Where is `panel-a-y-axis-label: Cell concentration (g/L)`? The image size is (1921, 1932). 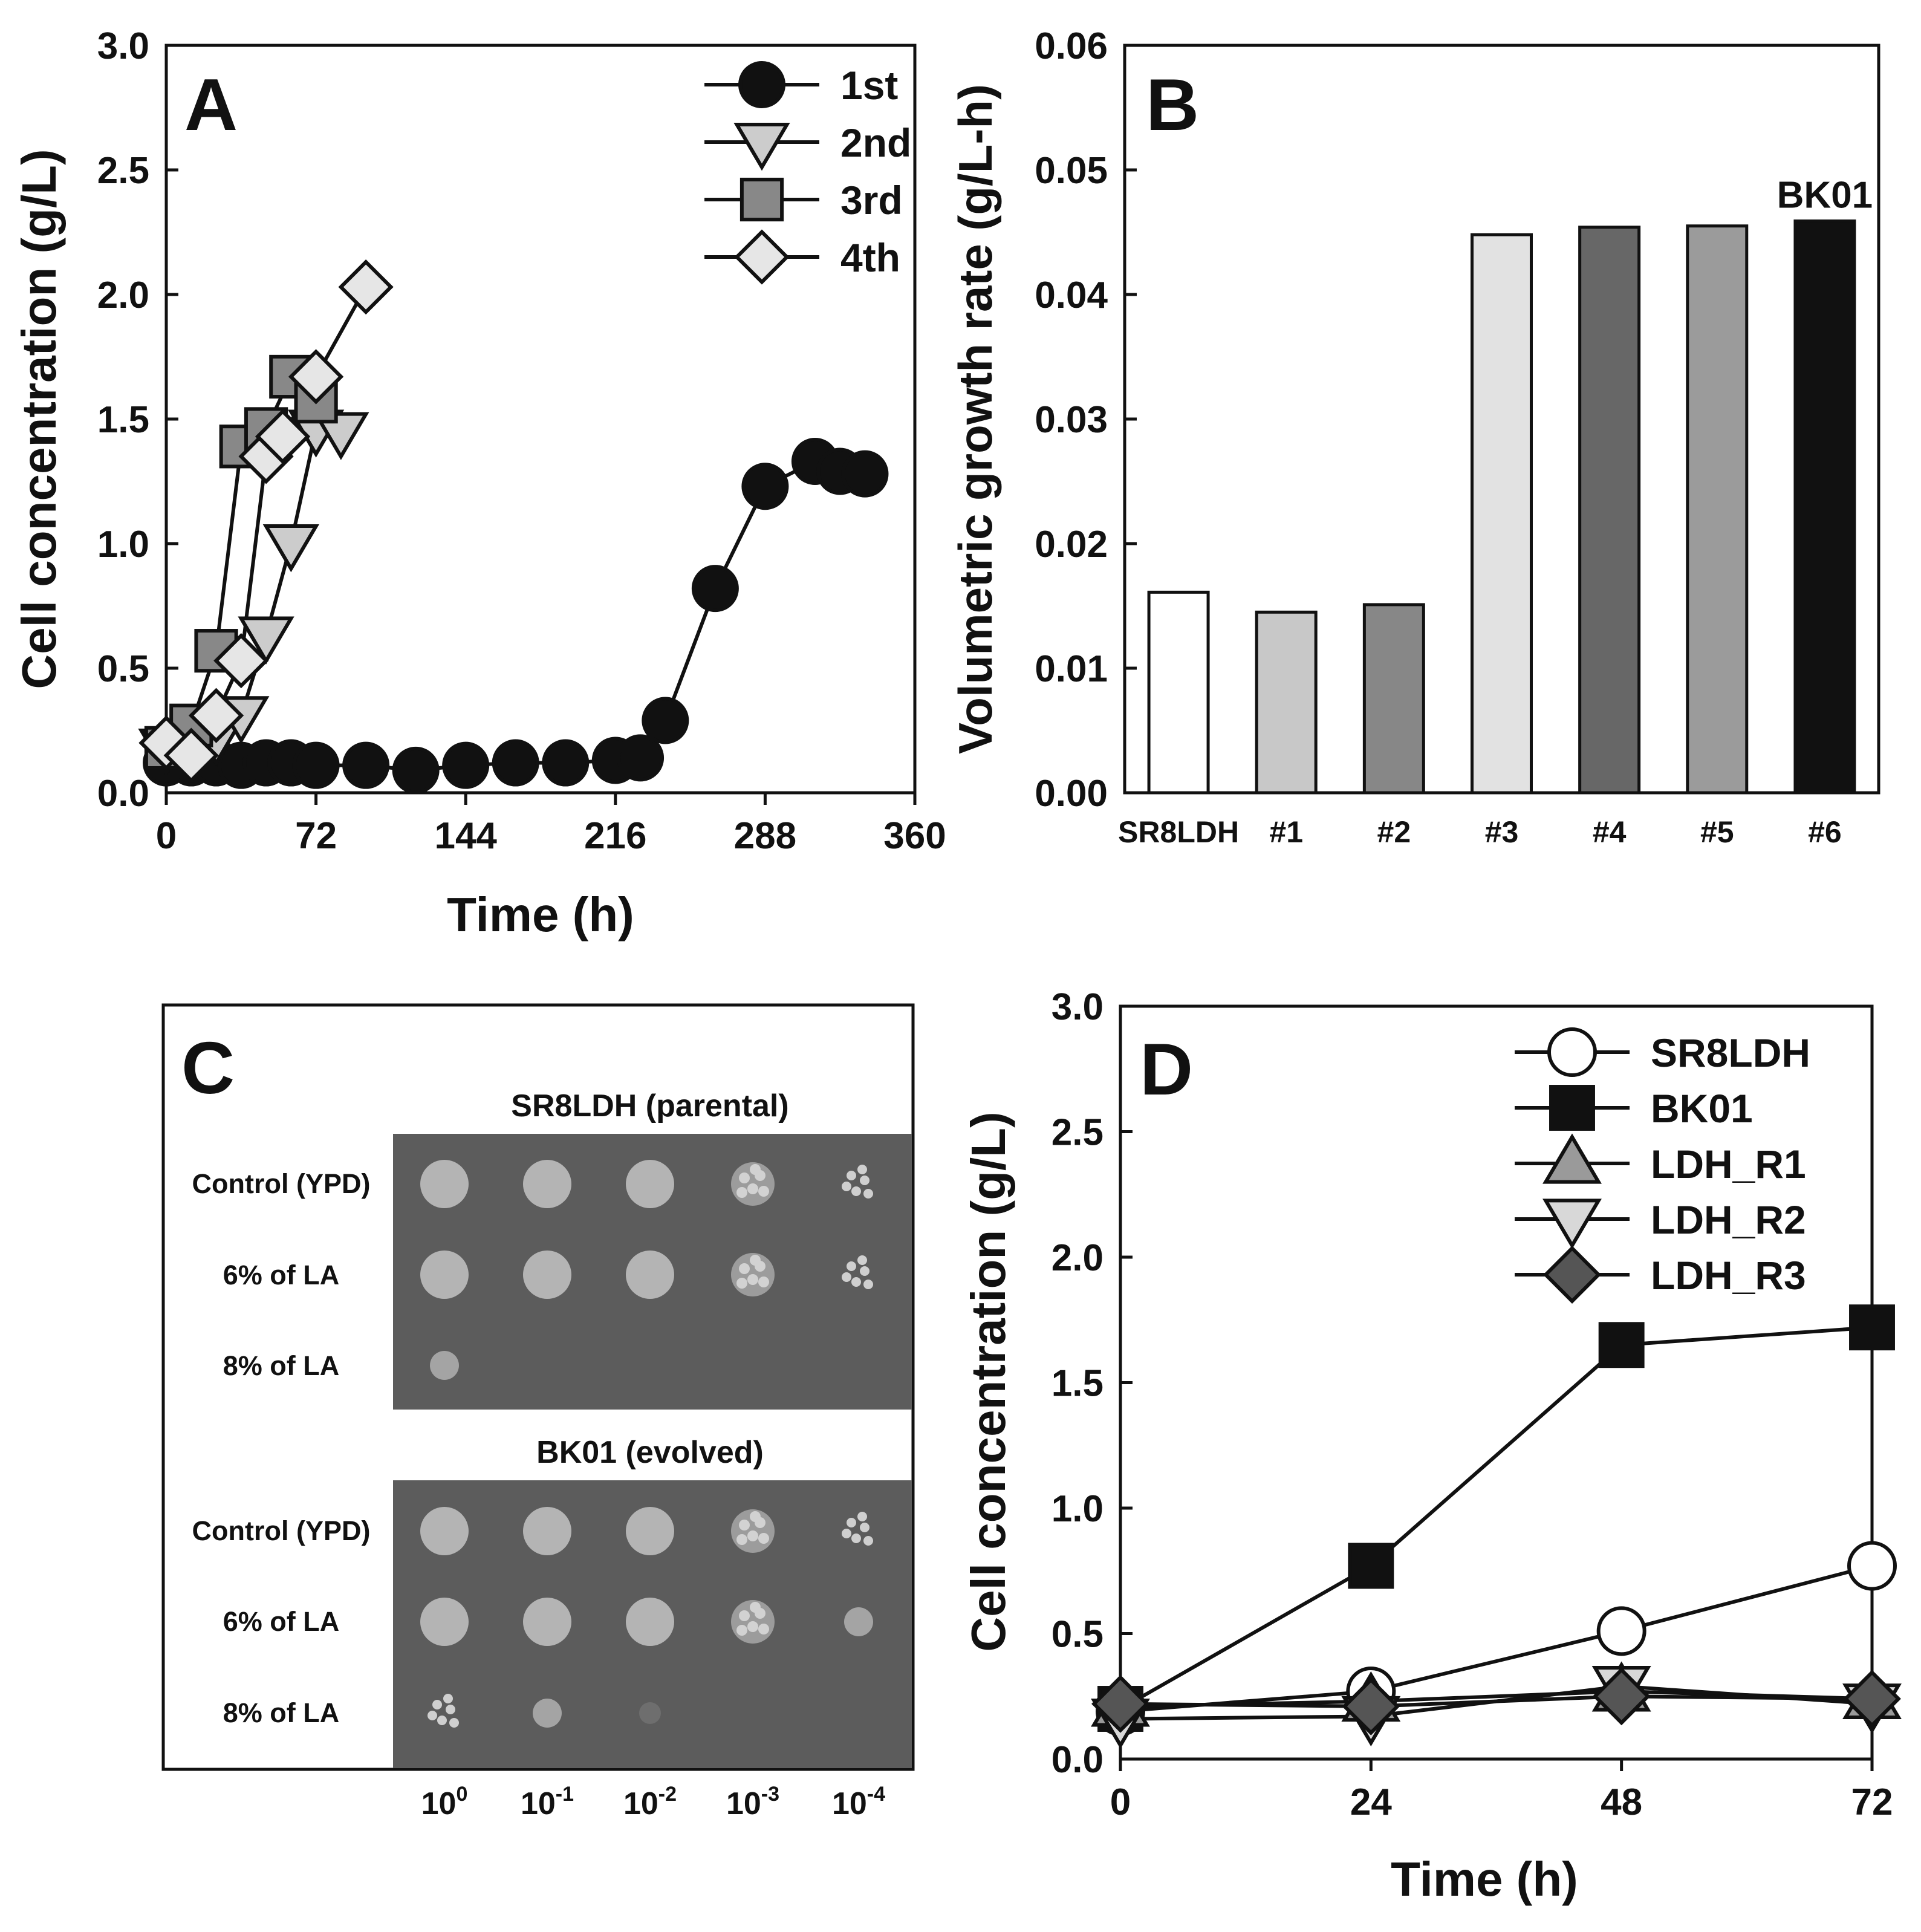 panel-a-y-axis-label: Cell concentration (g/L) is located at coordinates (39, 419).